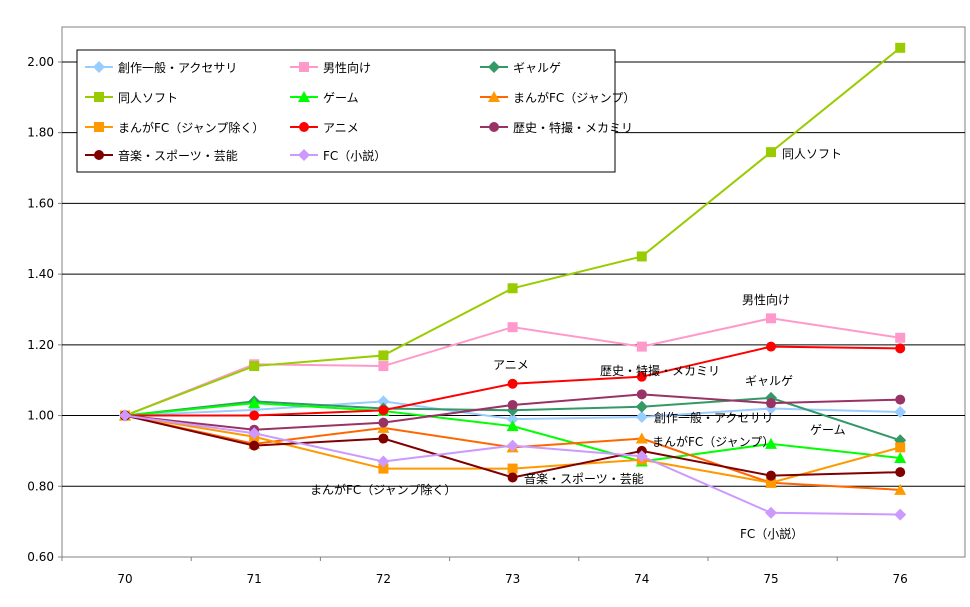 The height and width of the screenshot is (607, 970). Describe the element at coordinates (341, 98) in the screenshot. I see `legend-label: ゲーム` at that location.